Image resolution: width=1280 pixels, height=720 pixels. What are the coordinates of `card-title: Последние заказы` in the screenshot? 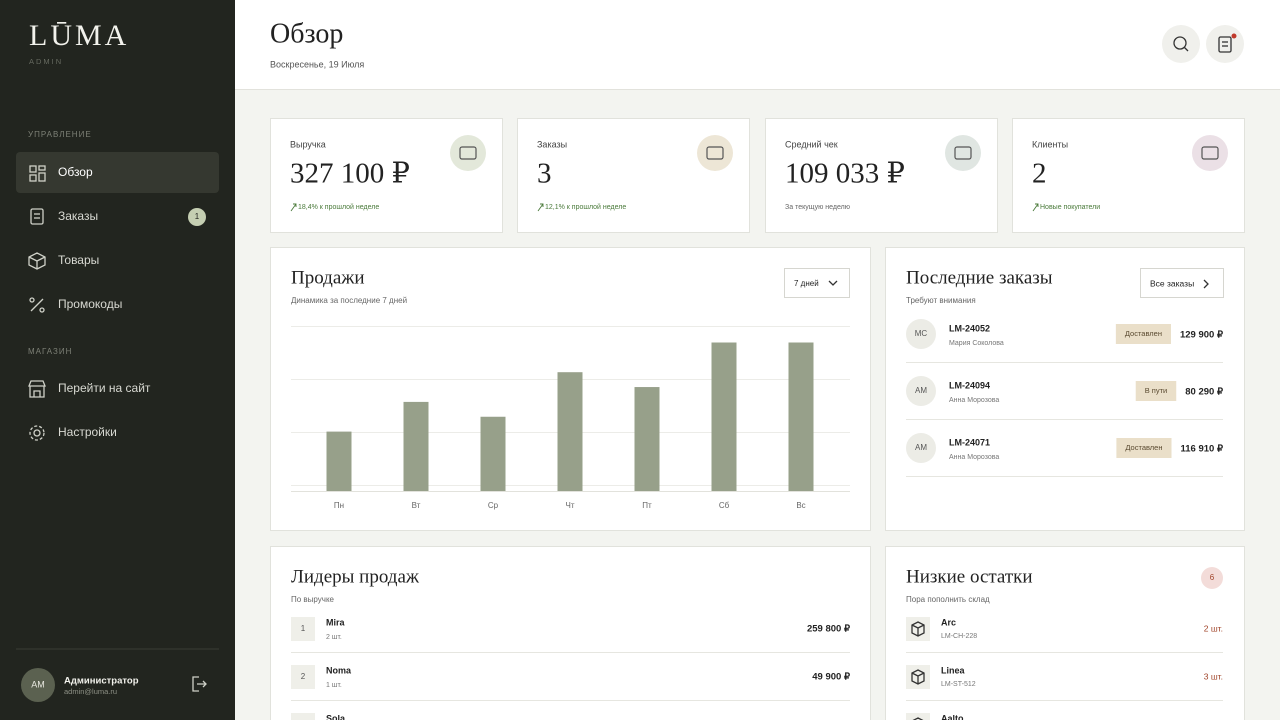 It's located at (979, 277).